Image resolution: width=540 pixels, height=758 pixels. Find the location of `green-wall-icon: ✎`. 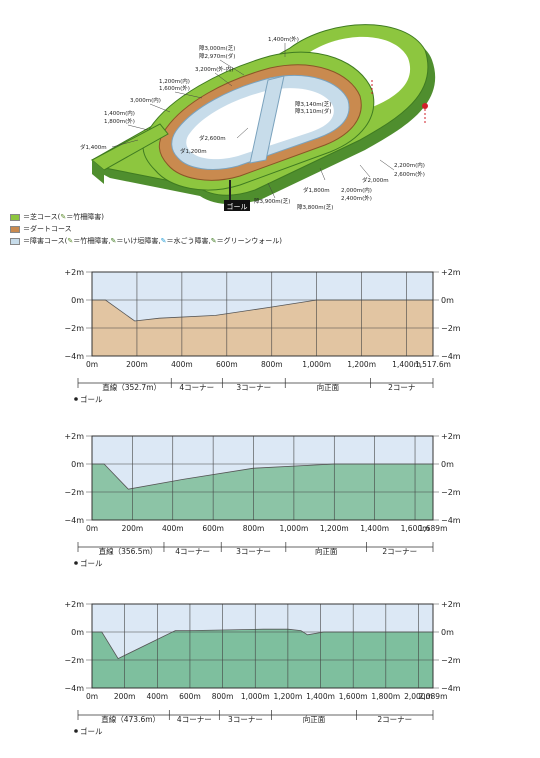

green-wall-icon: ✎ is located at coordinates (213, 241).